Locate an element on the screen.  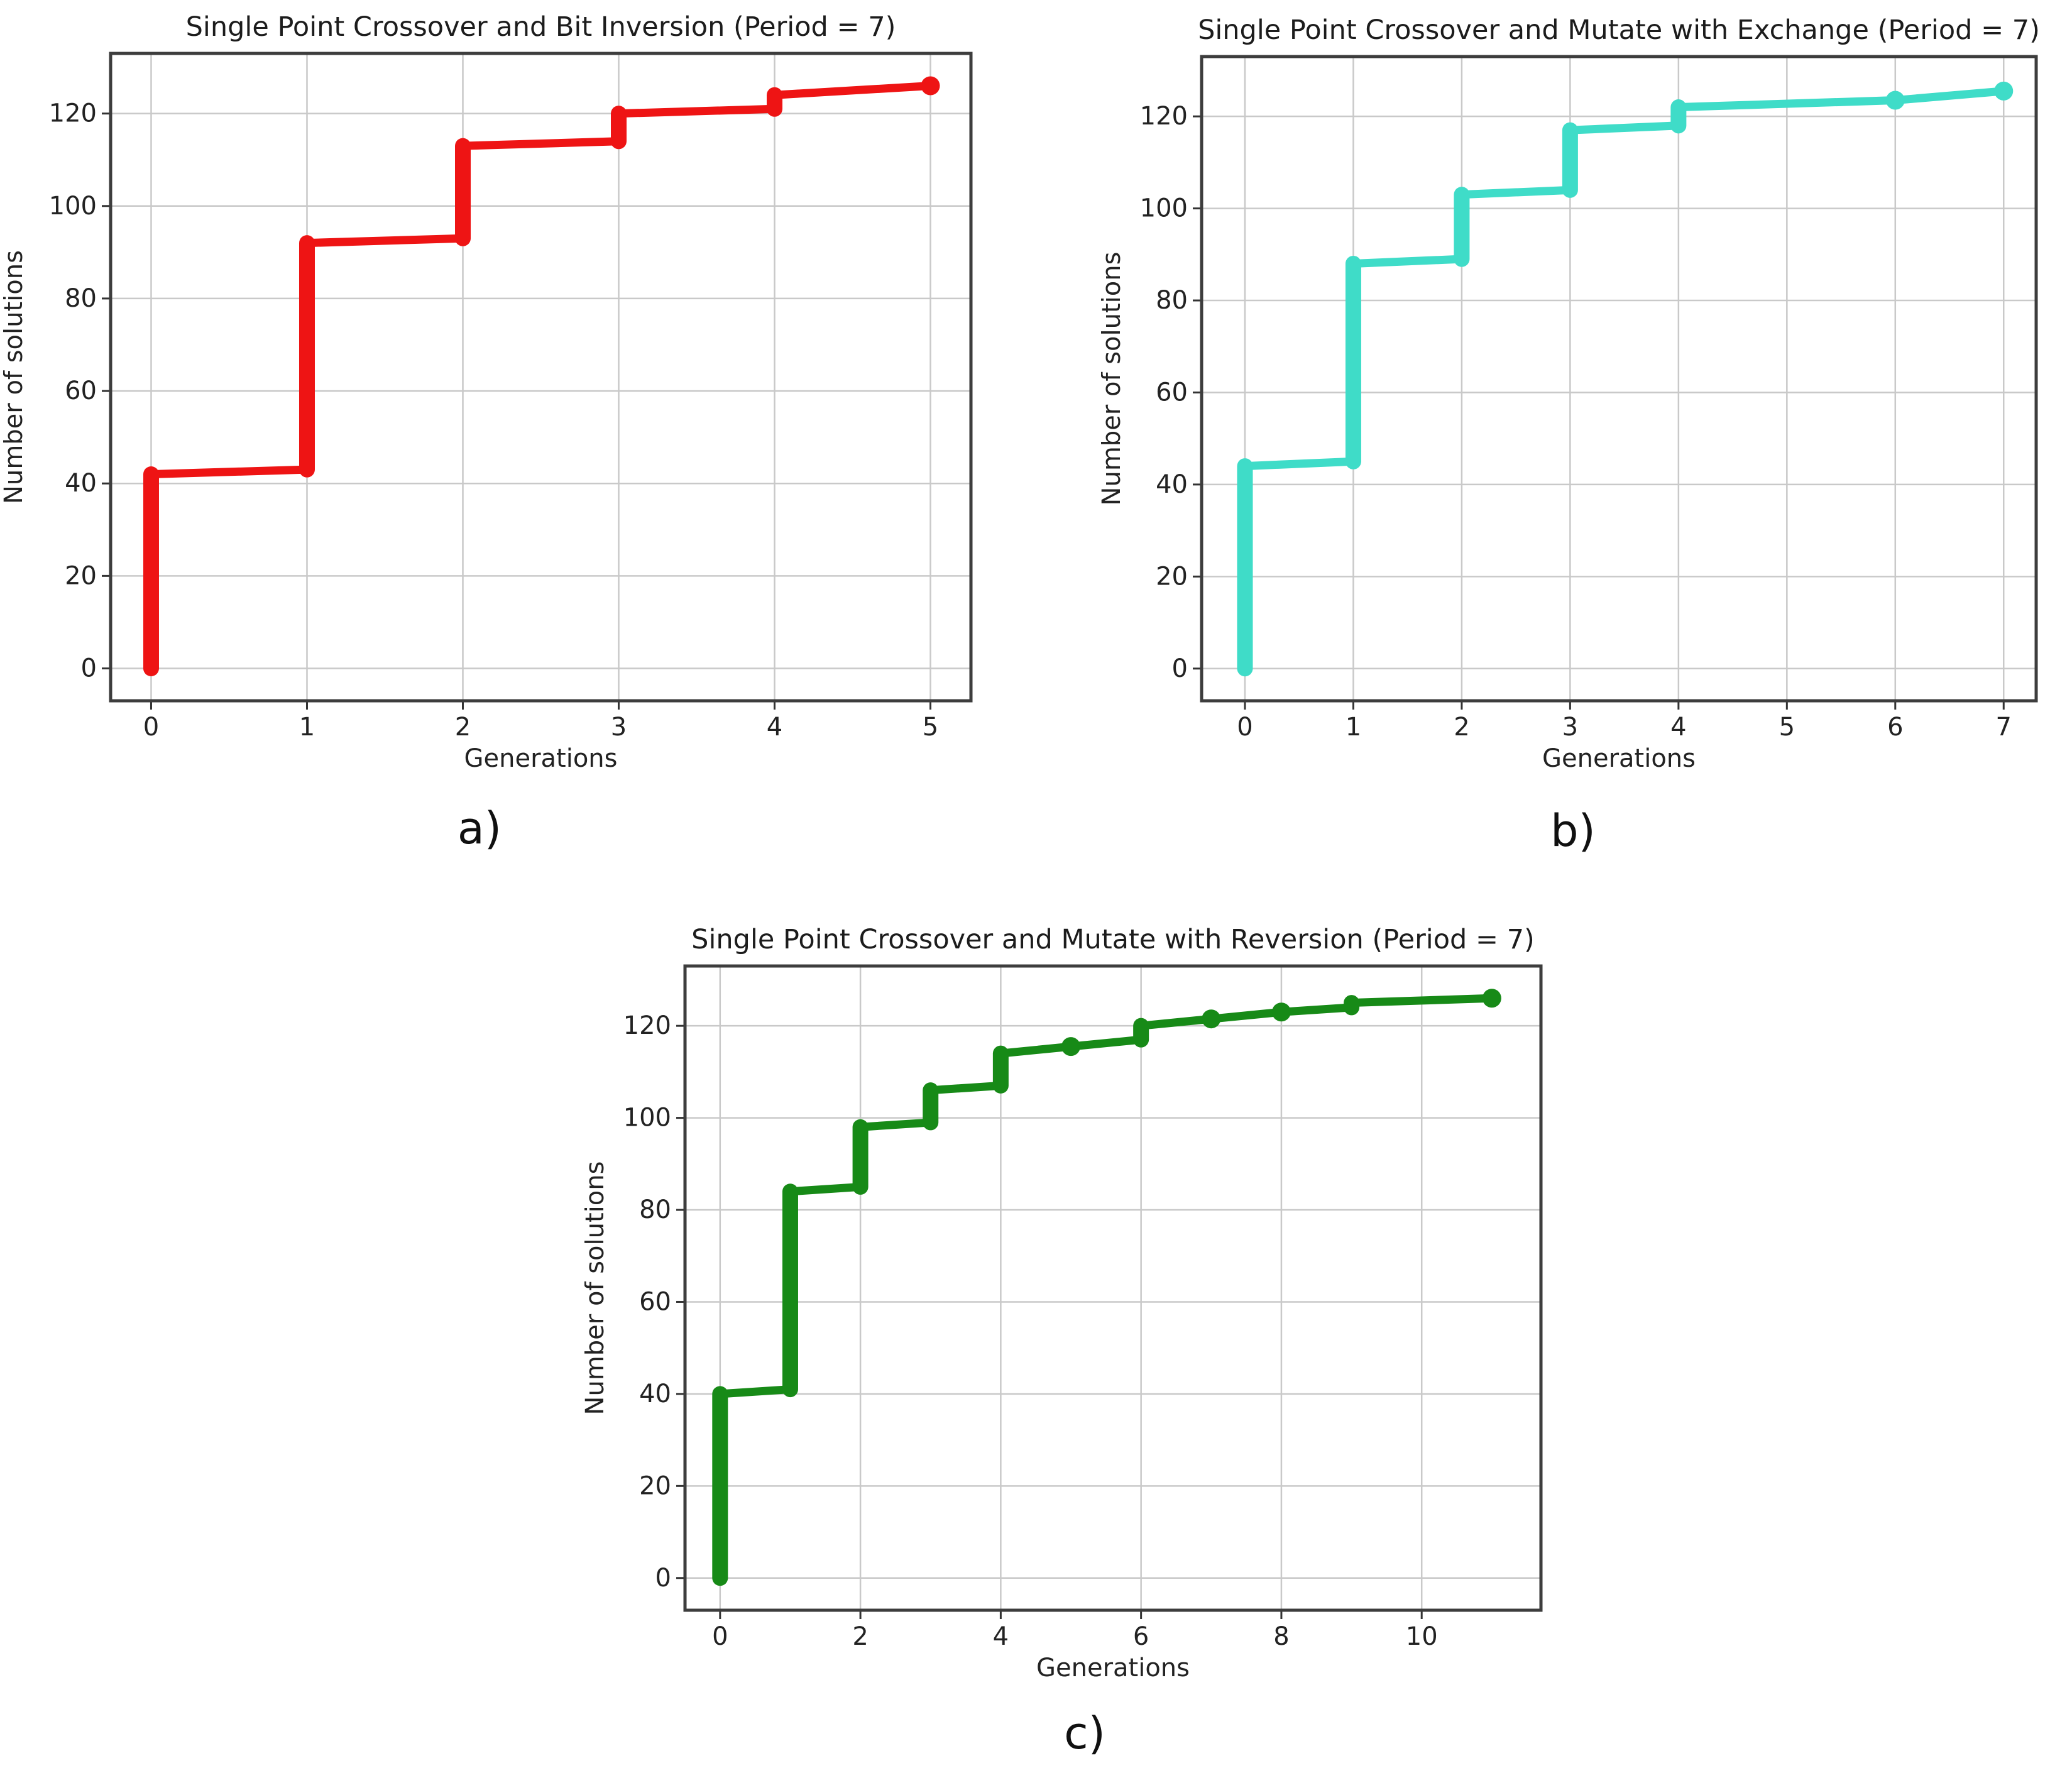
plot-border is located at coordinates (1619, 379).